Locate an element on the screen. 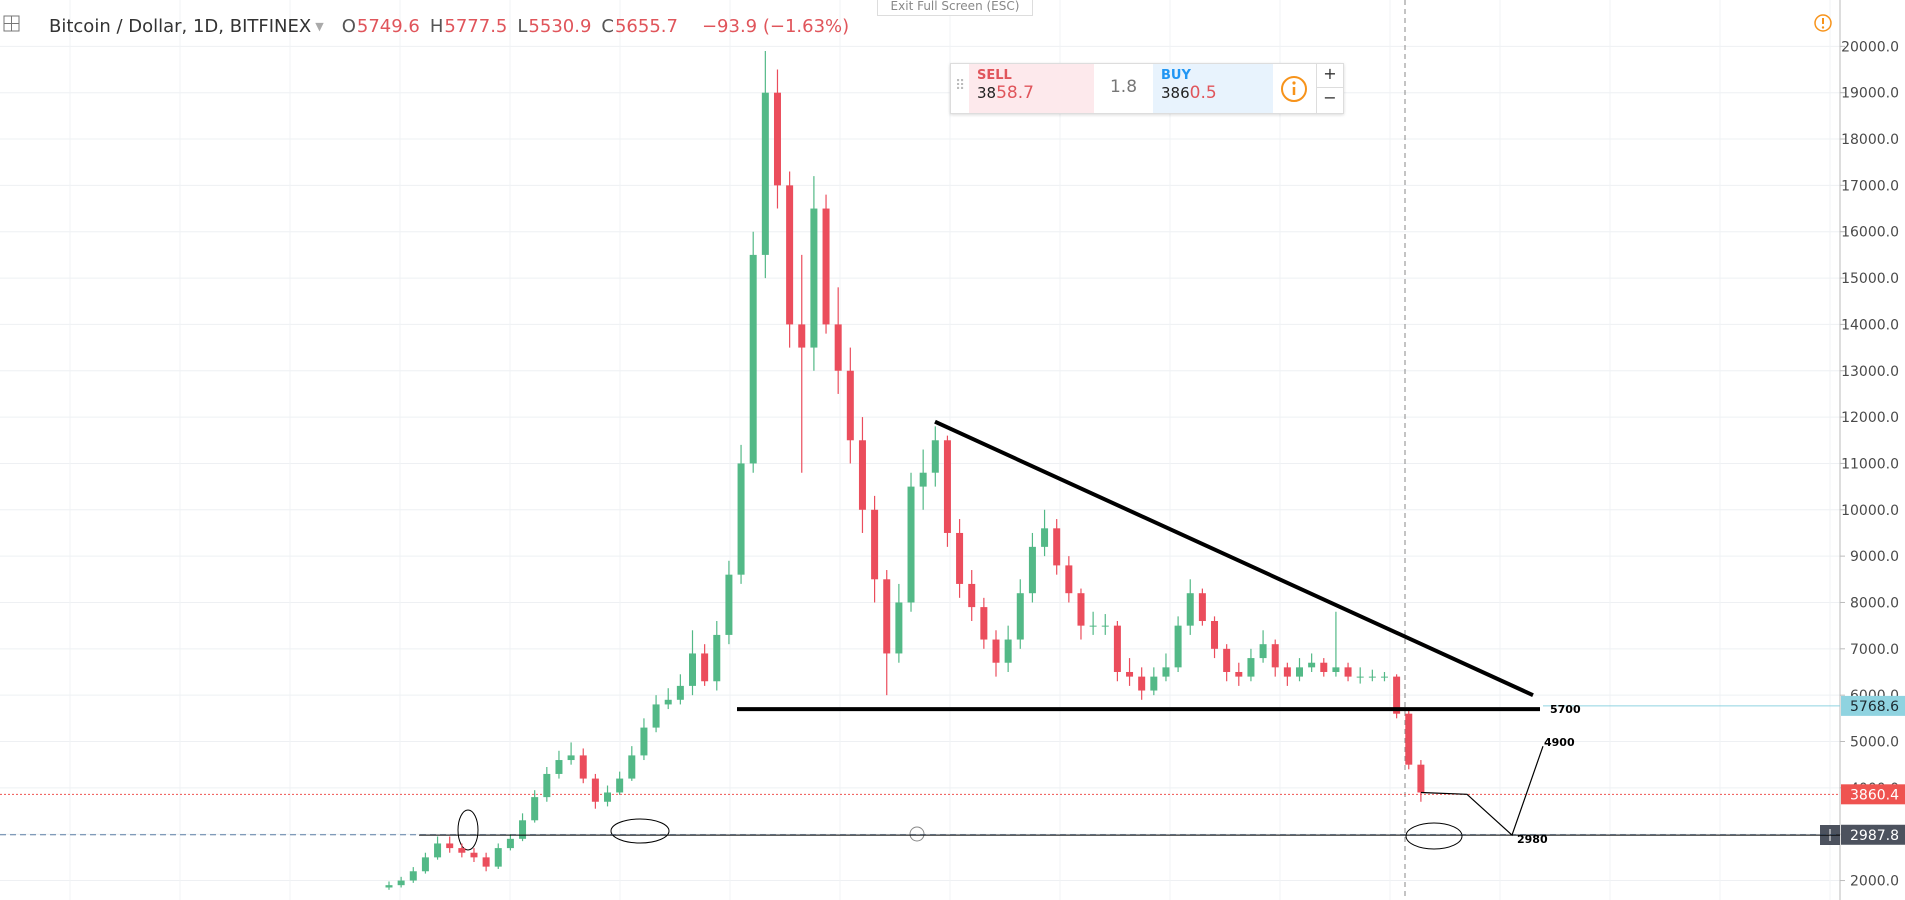 This screenshot has height=900, width=1905. y-tick-label: 14000.0 is located at coordinates (1870, 325).